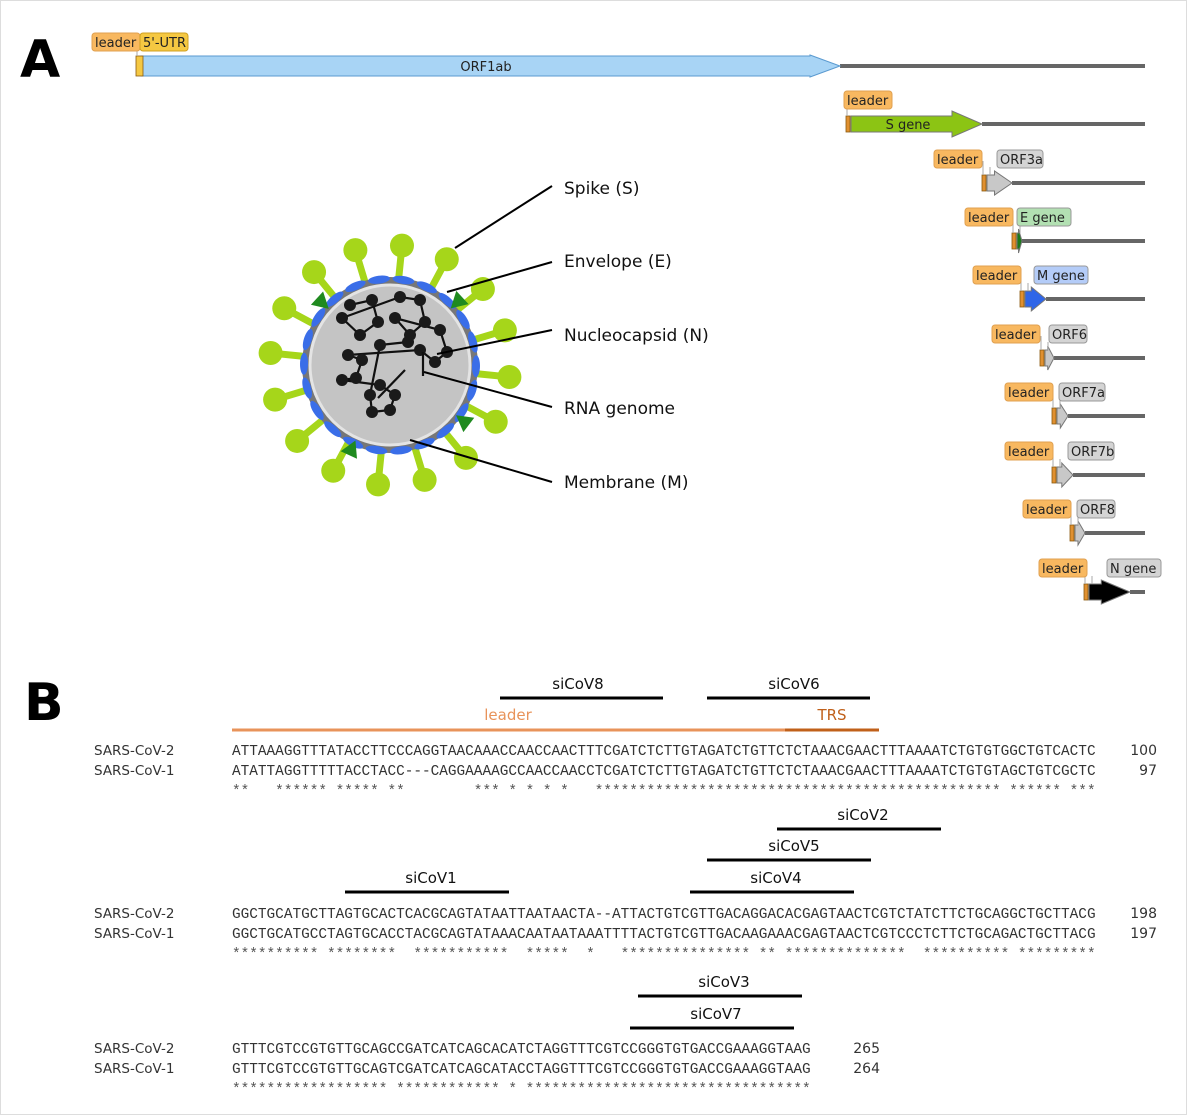 The image size is (1187, 1115). Describe the element at coordinates (788, 687) in the screenshot. I see `sirna-sicov6: siCoV6` at that location.